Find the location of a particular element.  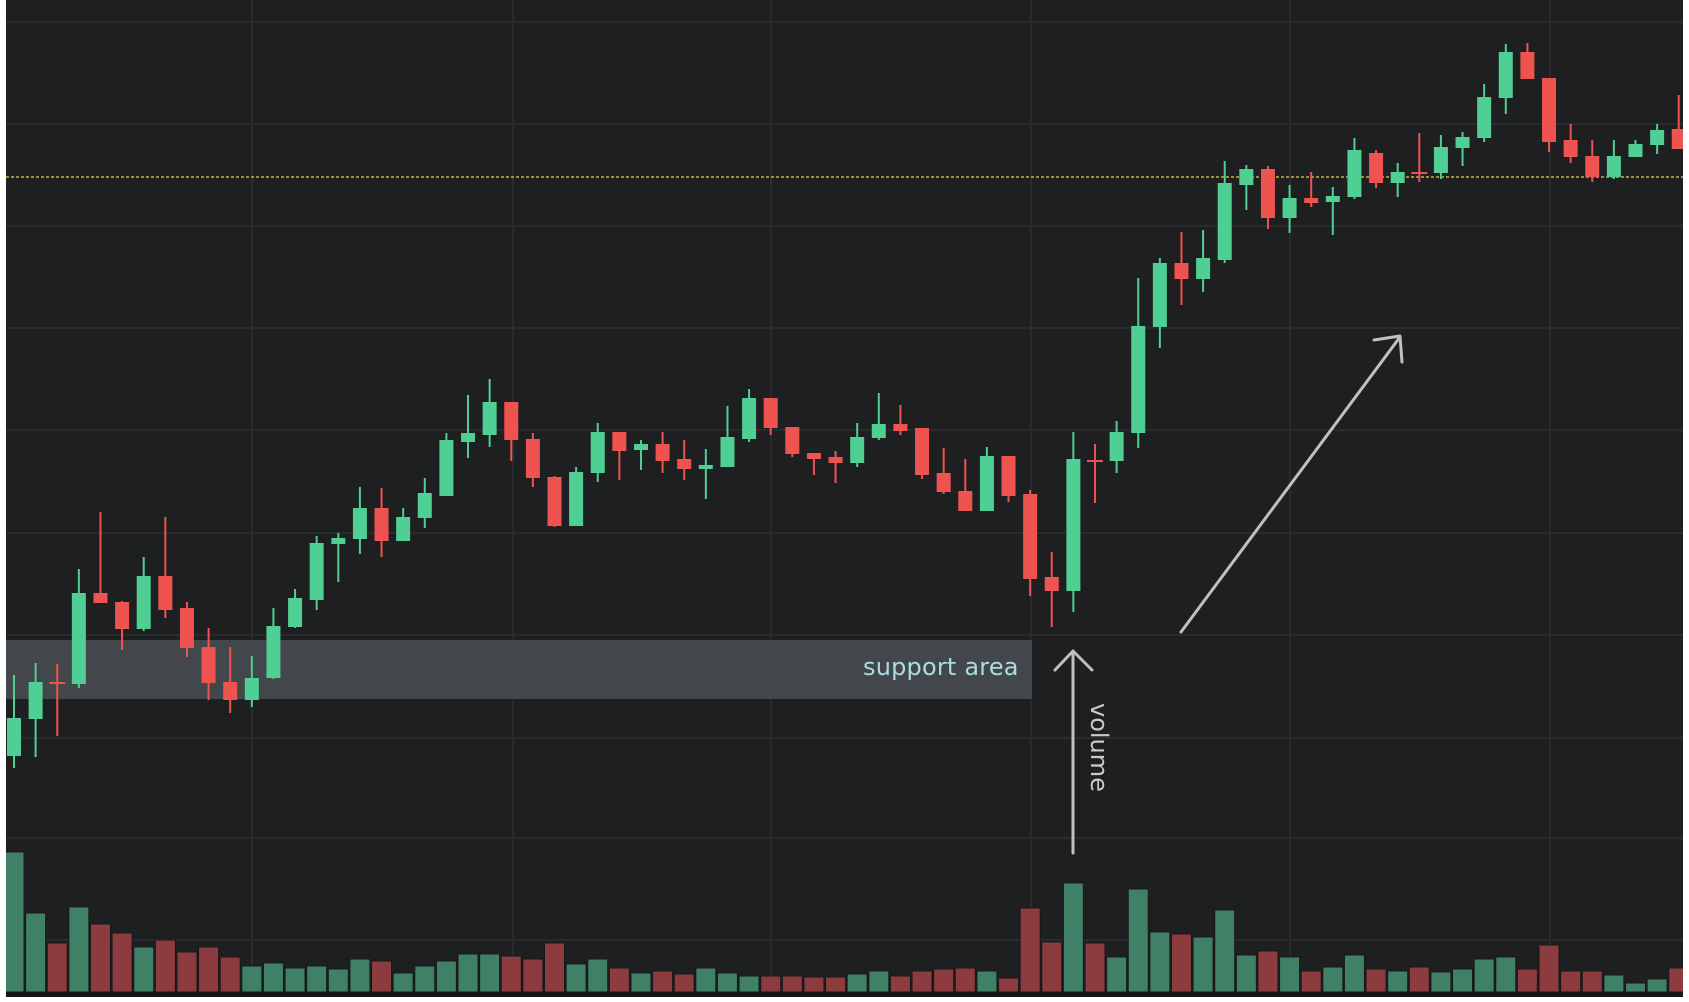

volume-baseline is located at coordinates (844, 994).